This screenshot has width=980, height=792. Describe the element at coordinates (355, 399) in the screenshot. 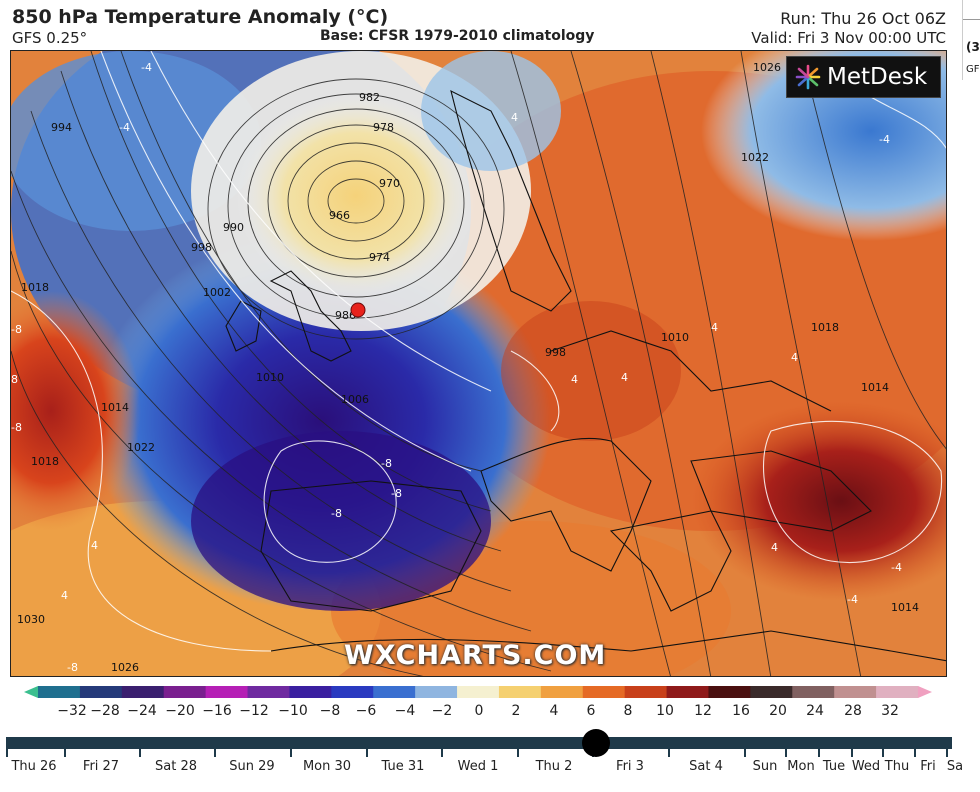

I see `isobar-label: 1006` at that location.